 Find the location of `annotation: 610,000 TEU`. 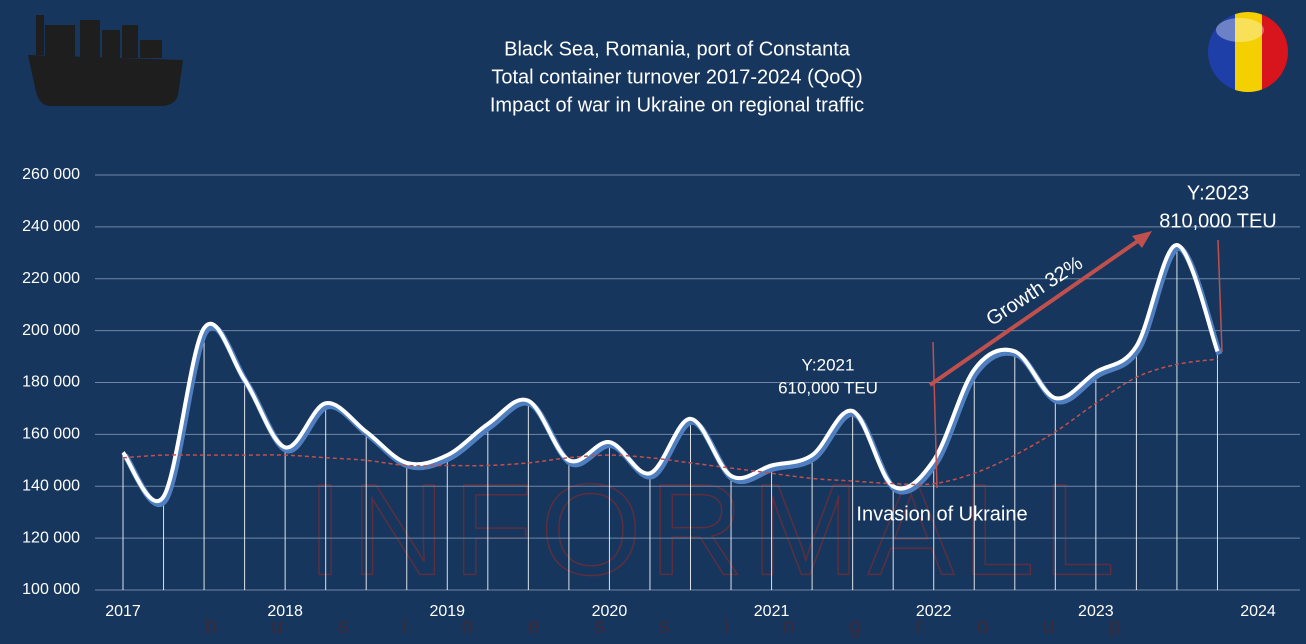

annotation: 610,000 TEU is located at coordinates (828, 387).